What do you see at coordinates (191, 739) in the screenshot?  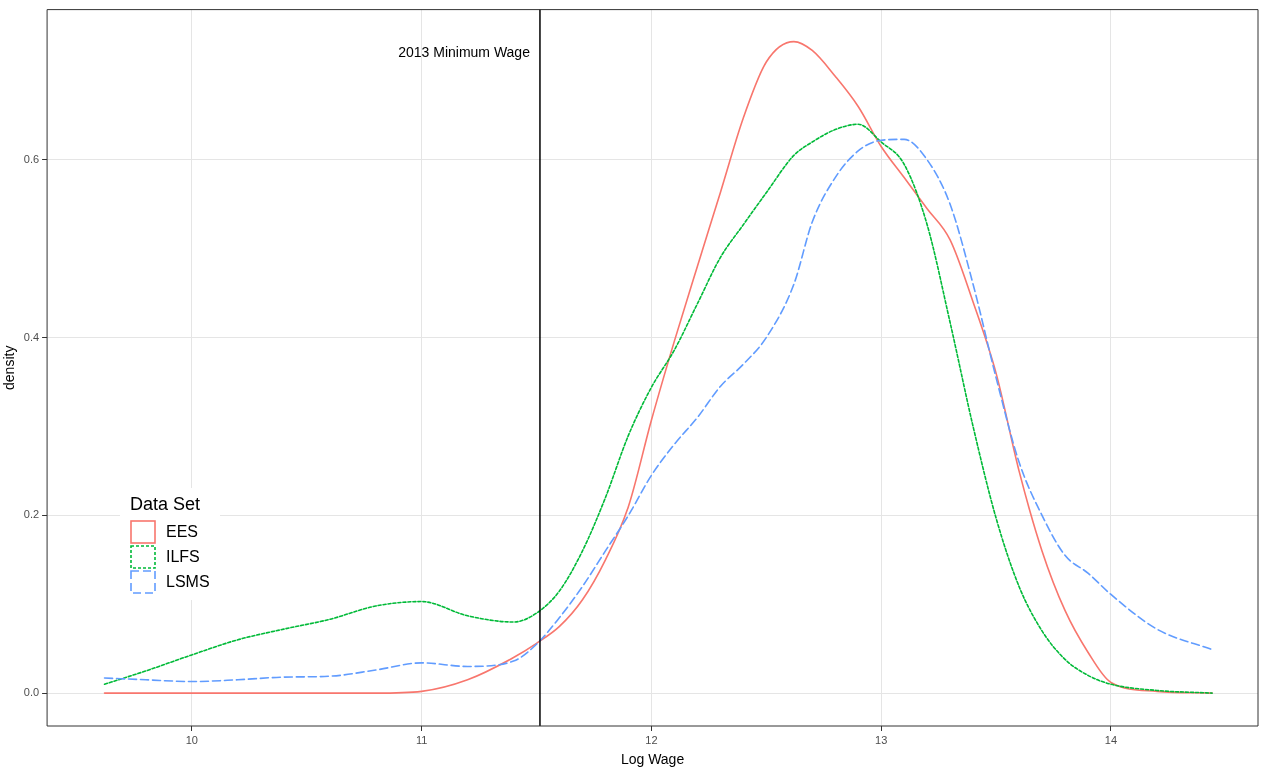 I see `x-tick-label: 10` at bounding box center [191, 739].